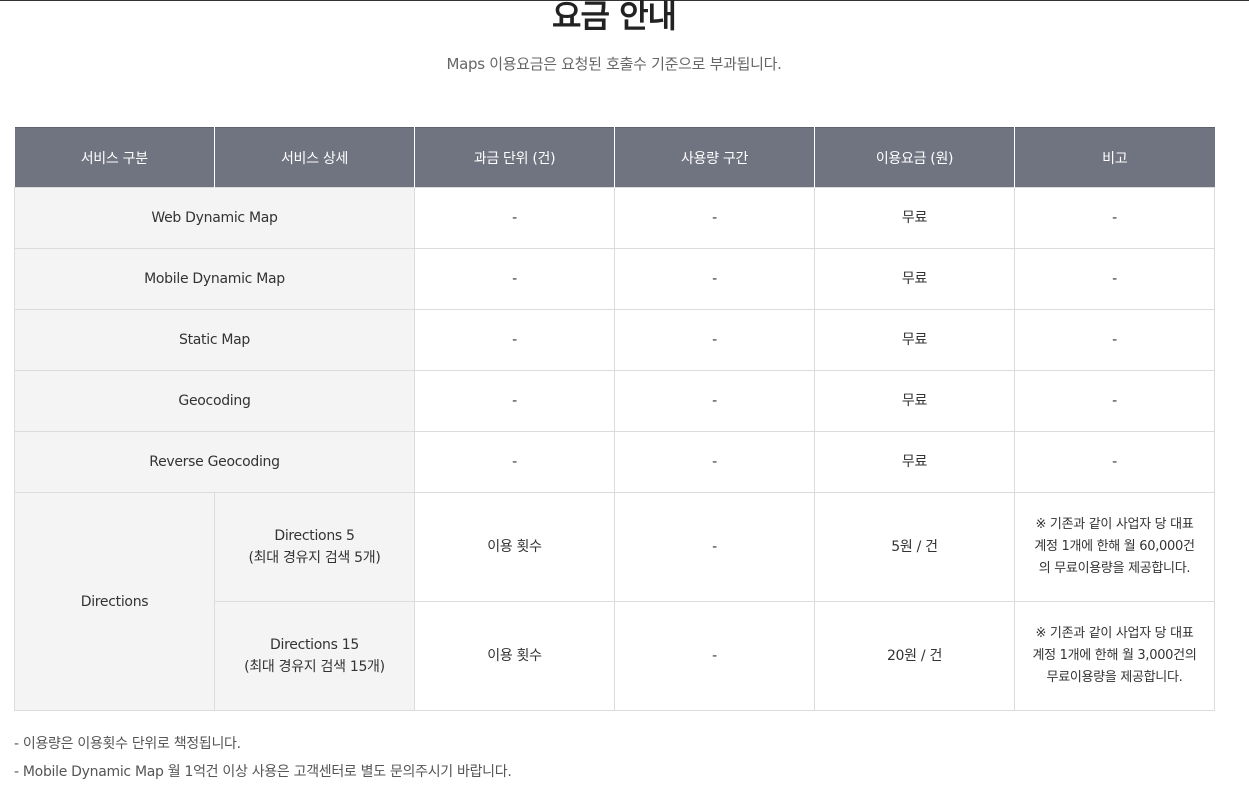 The height and width of the screenshot is (795, 1249). I want to click on service-detail-sub: (최대 경유지 검색 5개), so click(314, 558).